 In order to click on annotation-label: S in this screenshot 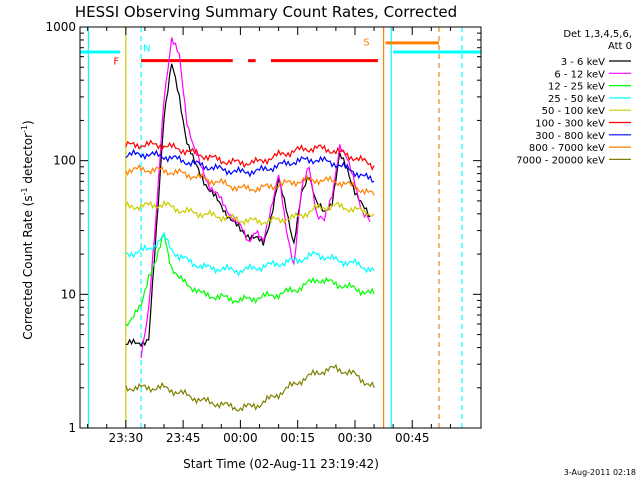, I will do `click(366, 42)`.